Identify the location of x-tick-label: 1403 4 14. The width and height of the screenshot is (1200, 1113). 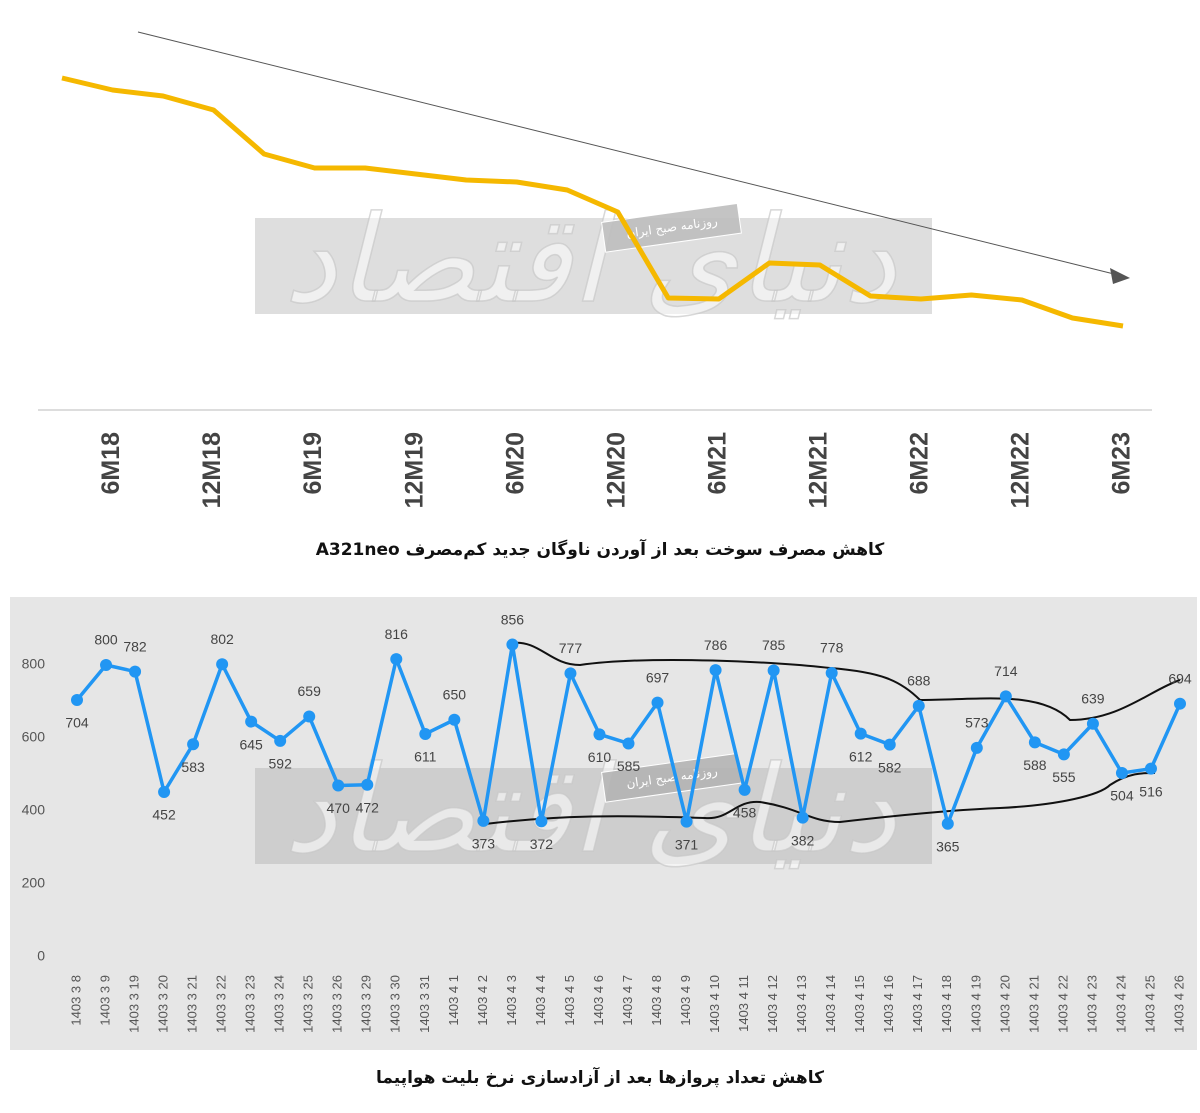
(830, 1004).